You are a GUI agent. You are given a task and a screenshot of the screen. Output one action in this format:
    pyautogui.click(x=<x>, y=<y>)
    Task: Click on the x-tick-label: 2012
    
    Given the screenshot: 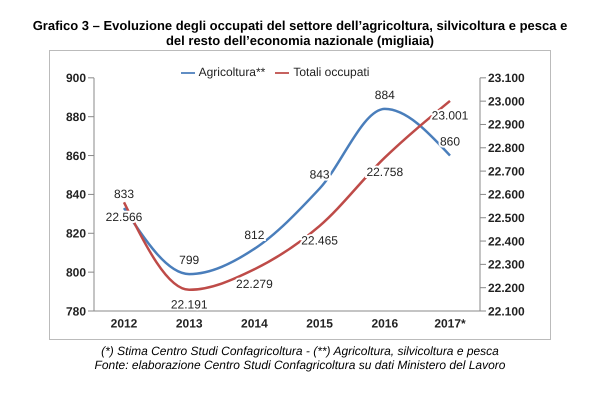 What is the action you would take?
    pyautogui.click(x=124, y=323)
    